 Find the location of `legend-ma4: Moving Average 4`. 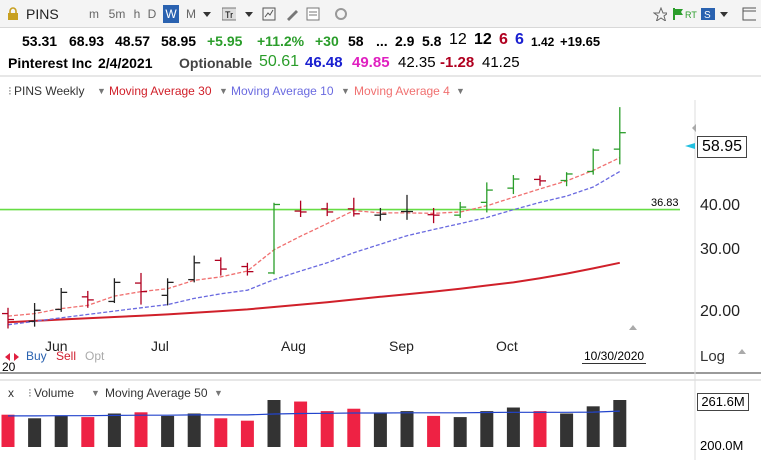

legend-ma4: Moving Average 4 is located at coordinates (402, 91).